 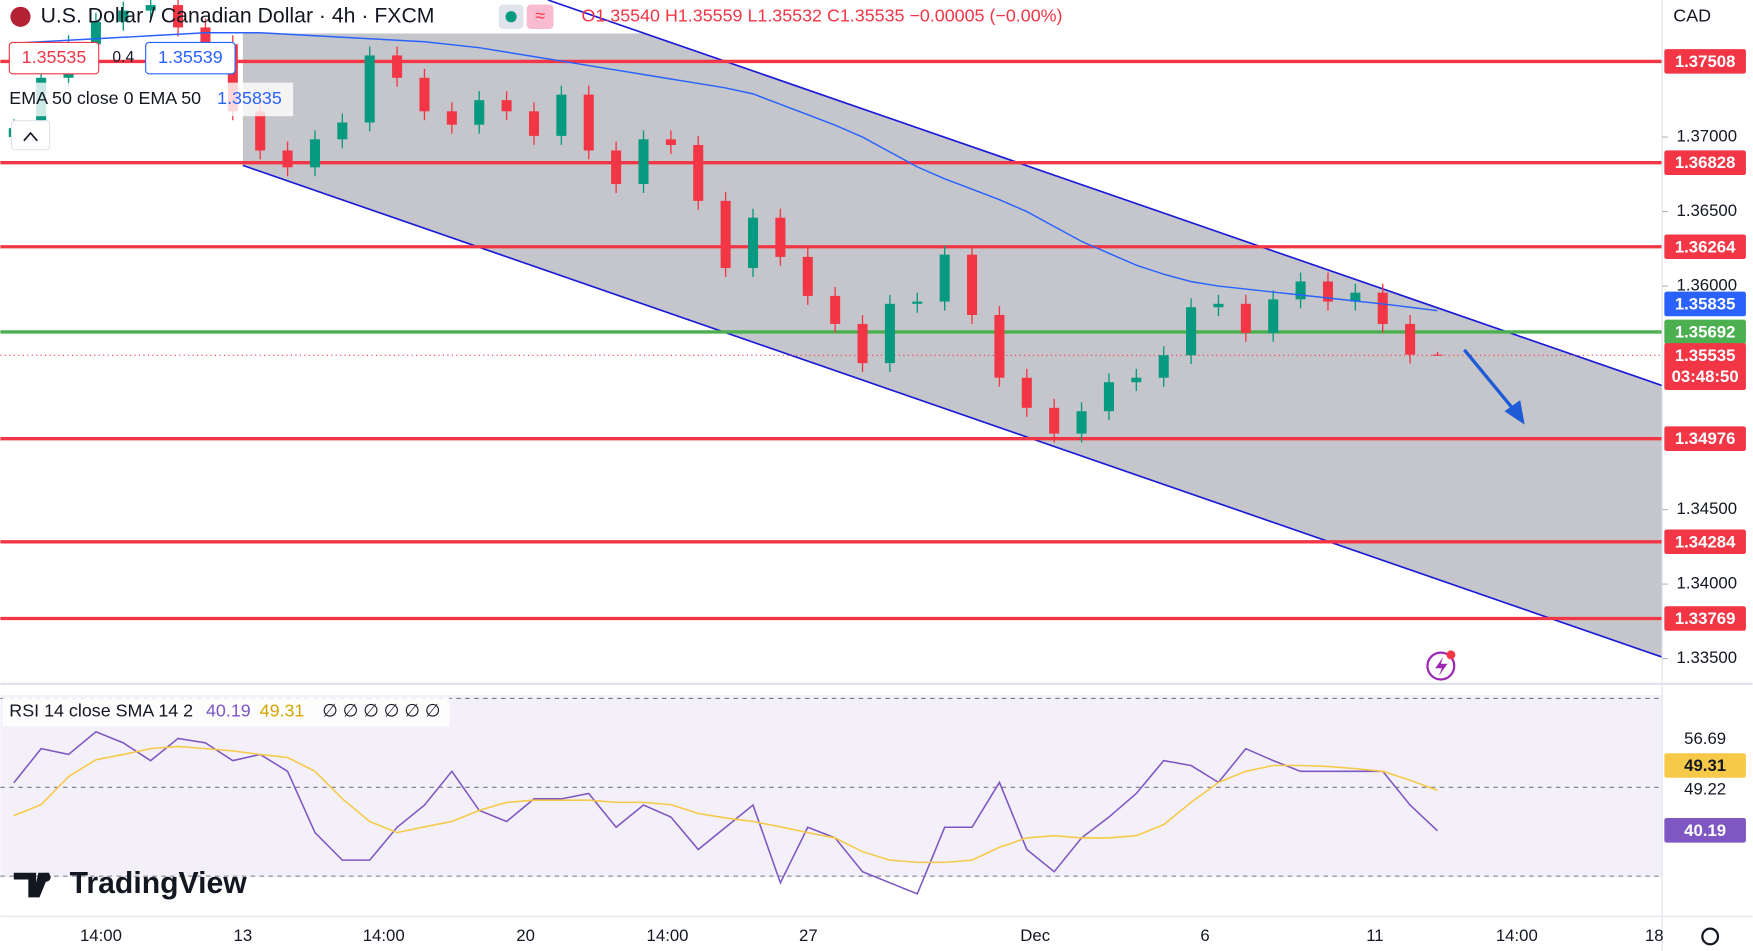 What do you see at coordinates (1705, 355) in the screenshot?
I see `price-label: 1.35535` at bounding box center [1705, 355].